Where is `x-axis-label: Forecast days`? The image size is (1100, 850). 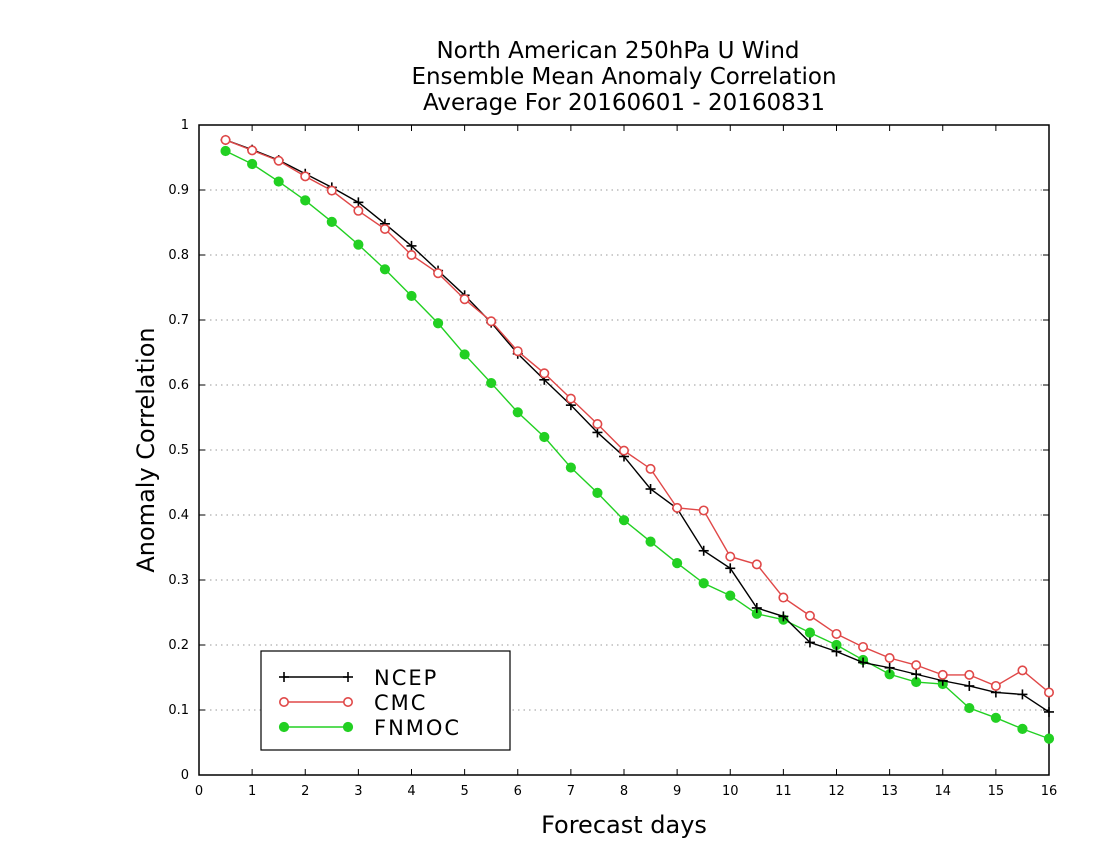 x-axis-label: Forecast days is located at coordinates (624, 825).